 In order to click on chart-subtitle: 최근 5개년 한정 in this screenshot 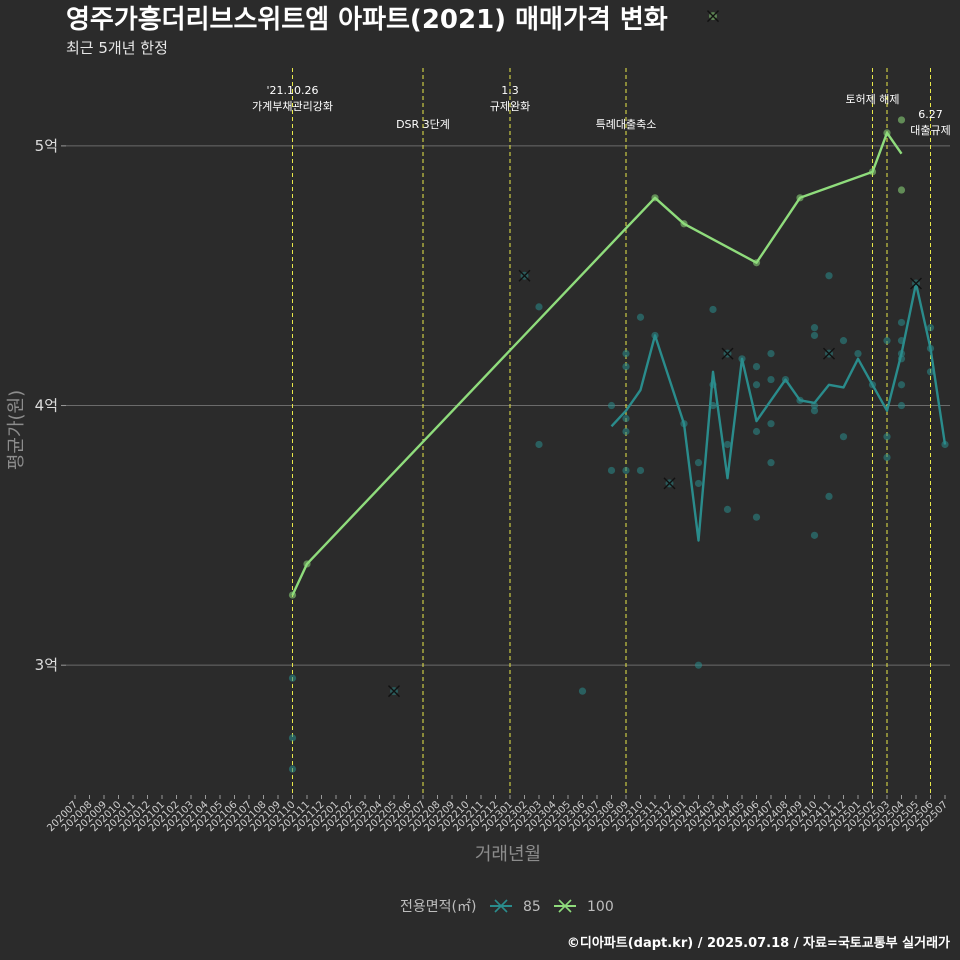, I will do `click(117, 48)`.